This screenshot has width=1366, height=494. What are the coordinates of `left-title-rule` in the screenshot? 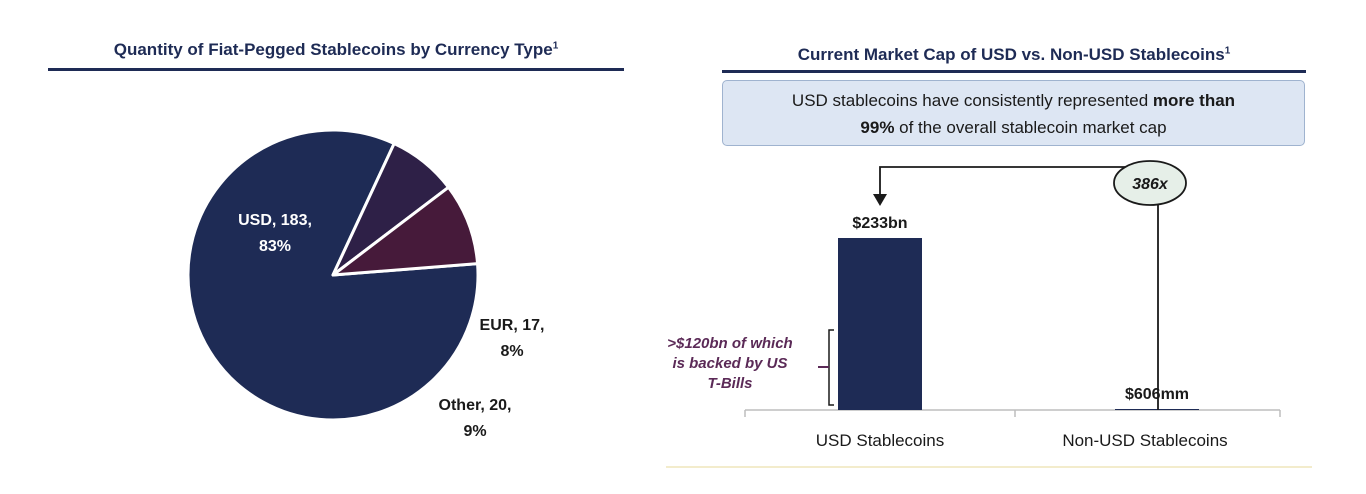 It's located at (336, 69).